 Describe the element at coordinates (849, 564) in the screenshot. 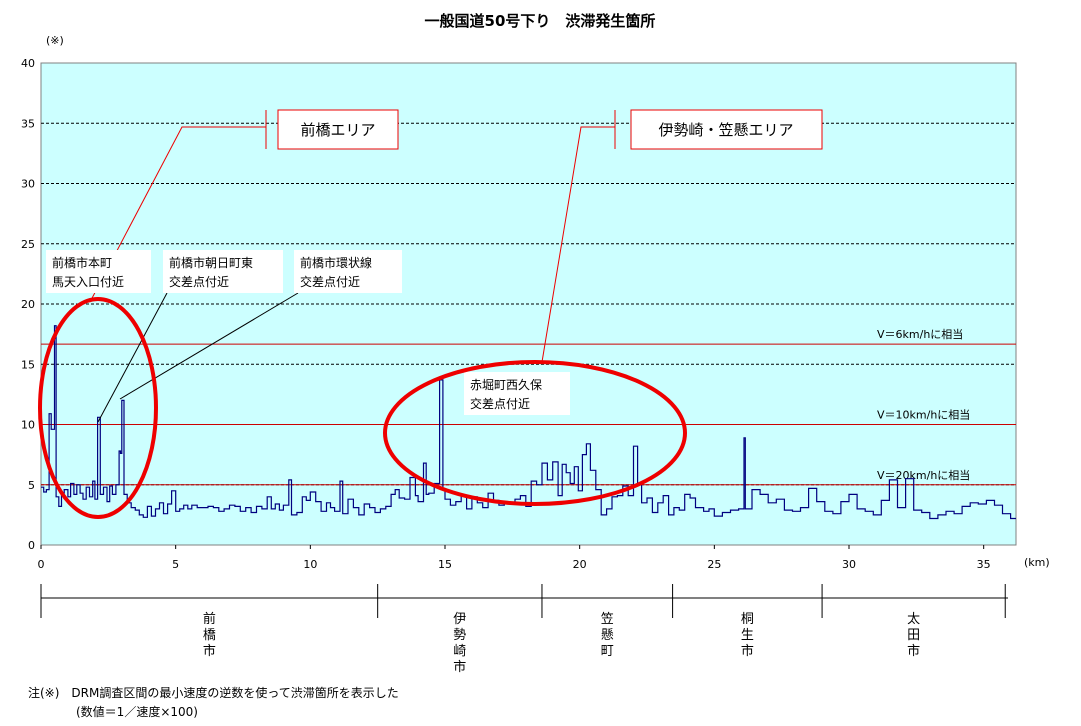

I see `x-tick-label: 30` at that location.